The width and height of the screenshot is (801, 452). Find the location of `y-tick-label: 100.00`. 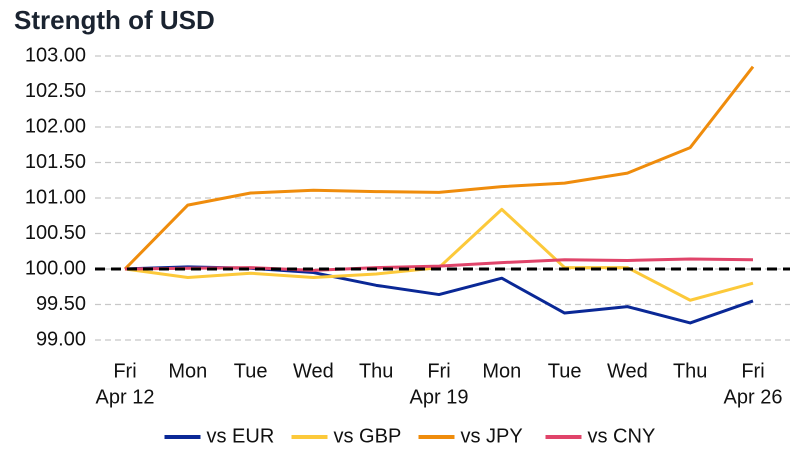

y-tick-label: 100.00 is located at coordinates (55, 268).